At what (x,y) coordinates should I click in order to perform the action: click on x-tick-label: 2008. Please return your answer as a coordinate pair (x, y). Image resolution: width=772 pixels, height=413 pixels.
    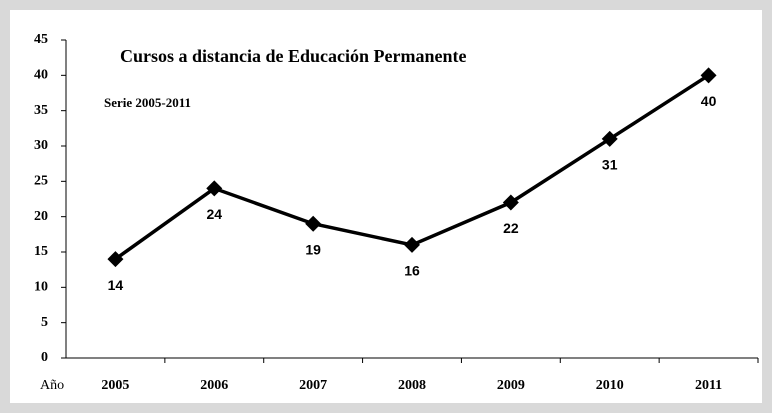
    Looking at the image, I should click on (412, 385).